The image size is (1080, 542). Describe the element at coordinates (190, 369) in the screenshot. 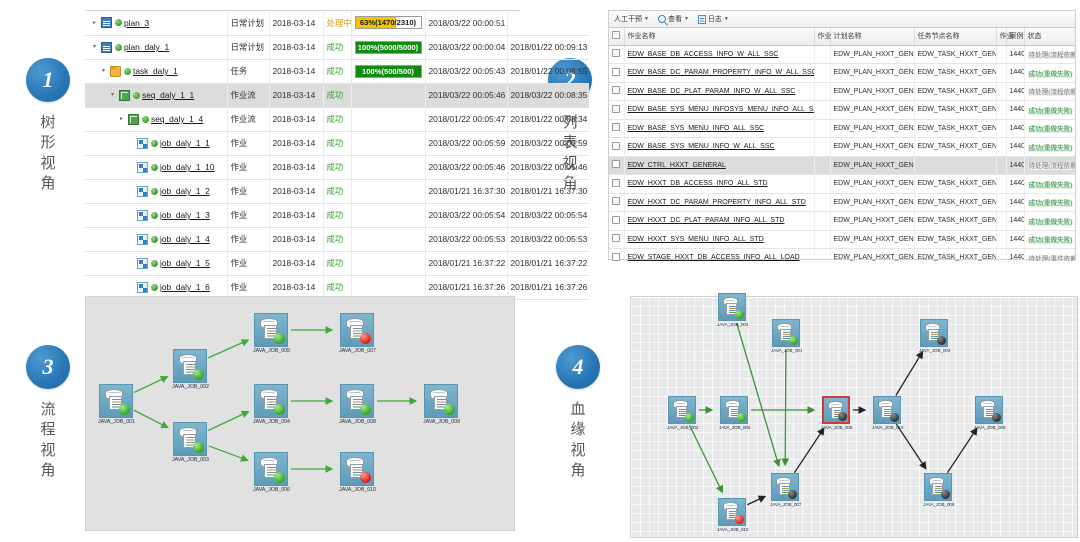

I see `graph-node: JAVA_JOB_002` at that location.